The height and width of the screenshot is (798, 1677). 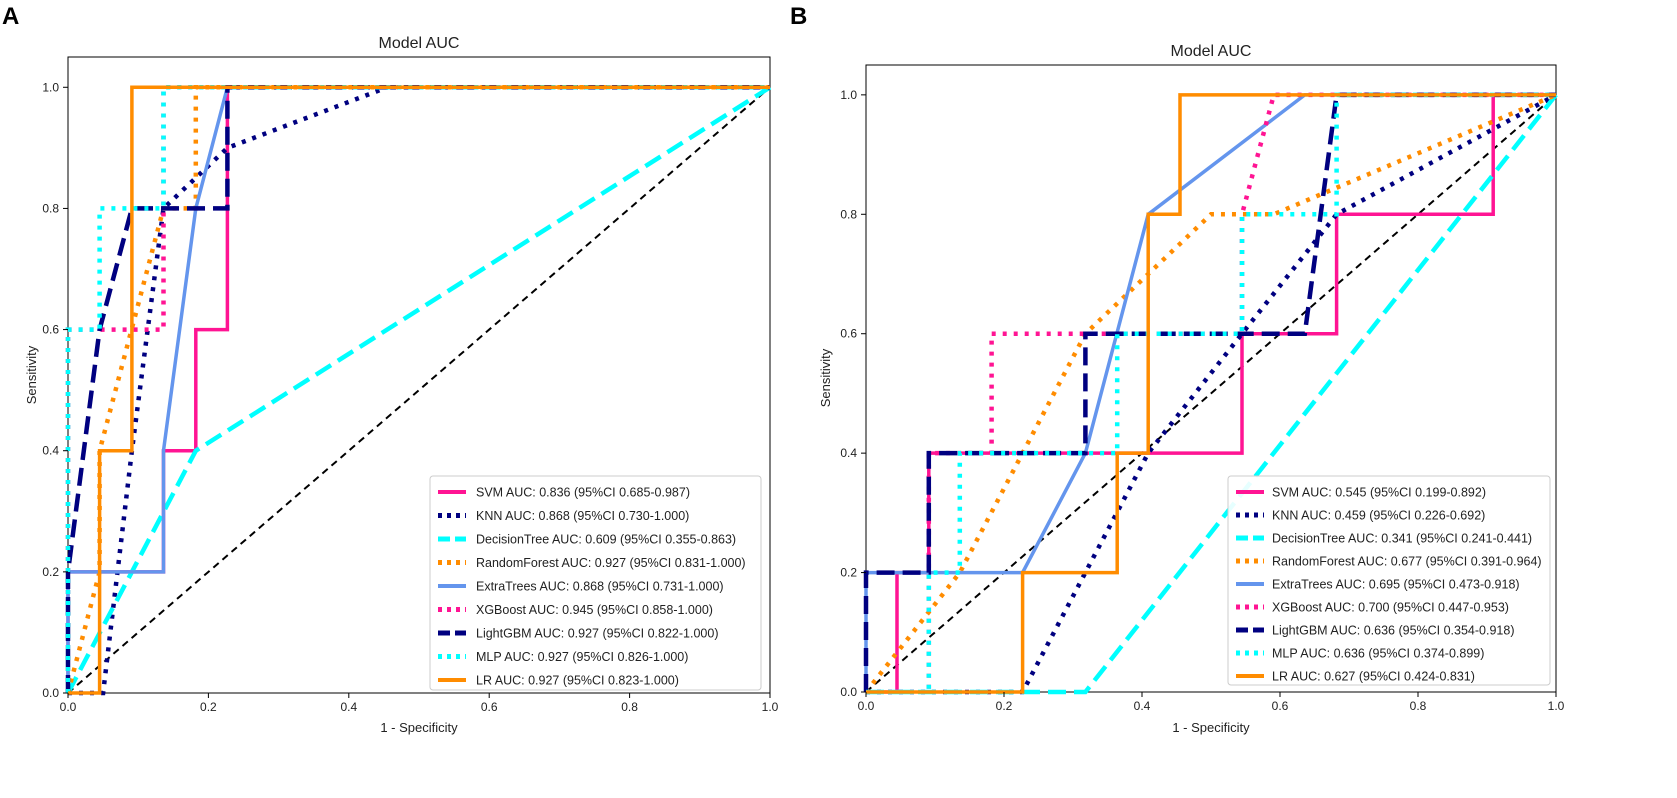 I want to click on panel-a-label: A, so click(x=10, y=16).